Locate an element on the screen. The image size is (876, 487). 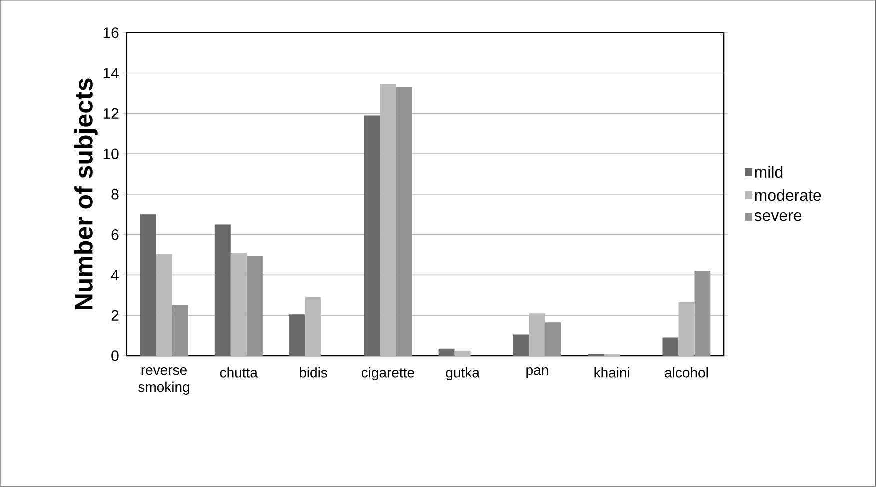
x-tick-label: khaini is located at coordinates (612, 373).